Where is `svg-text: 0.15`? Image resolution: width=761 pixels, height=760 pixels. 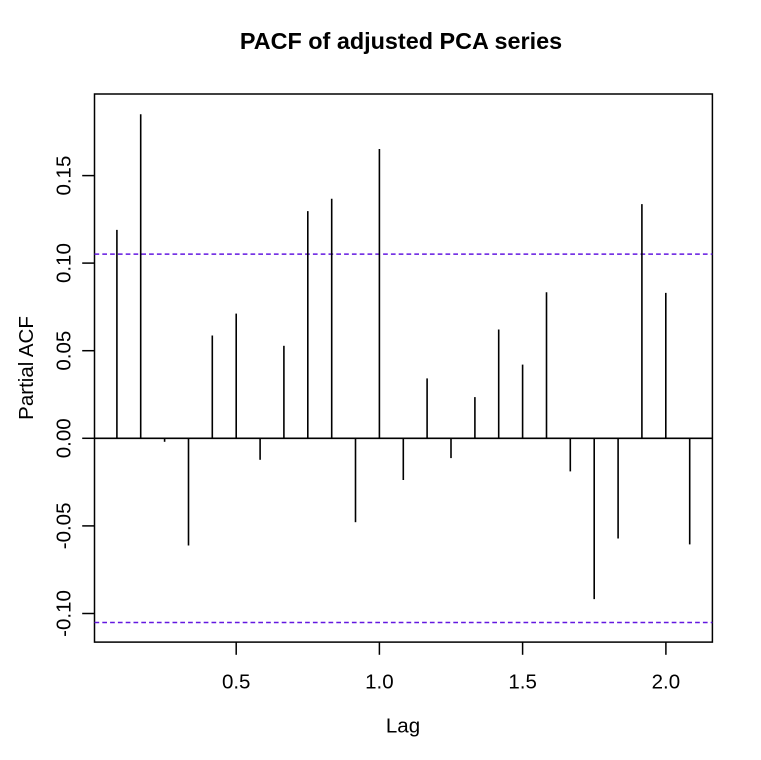
svg-text: 0.15 is located at coordinates (64, 176).